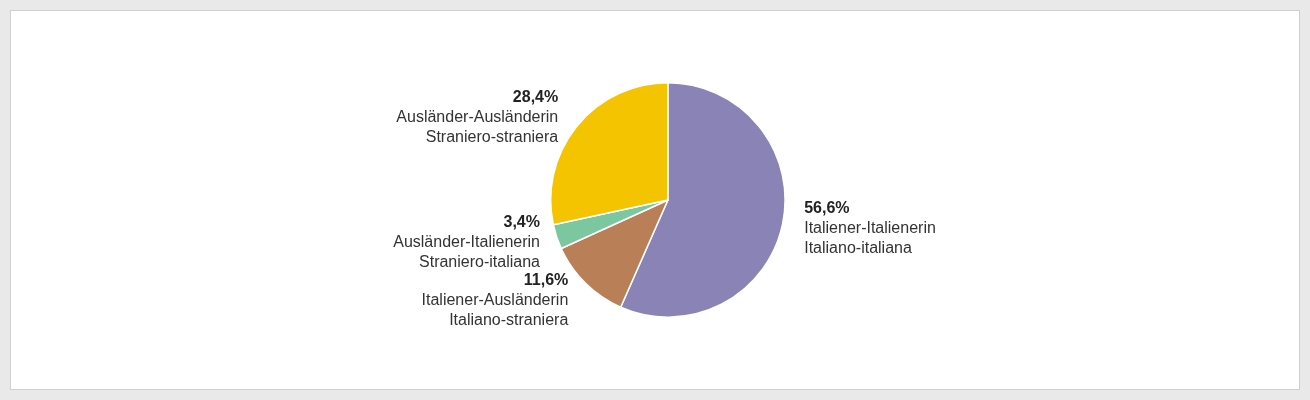  Describe the element at coordinates (827, 207) in the screenshot. I see `data-label: 56,6%` at that location.